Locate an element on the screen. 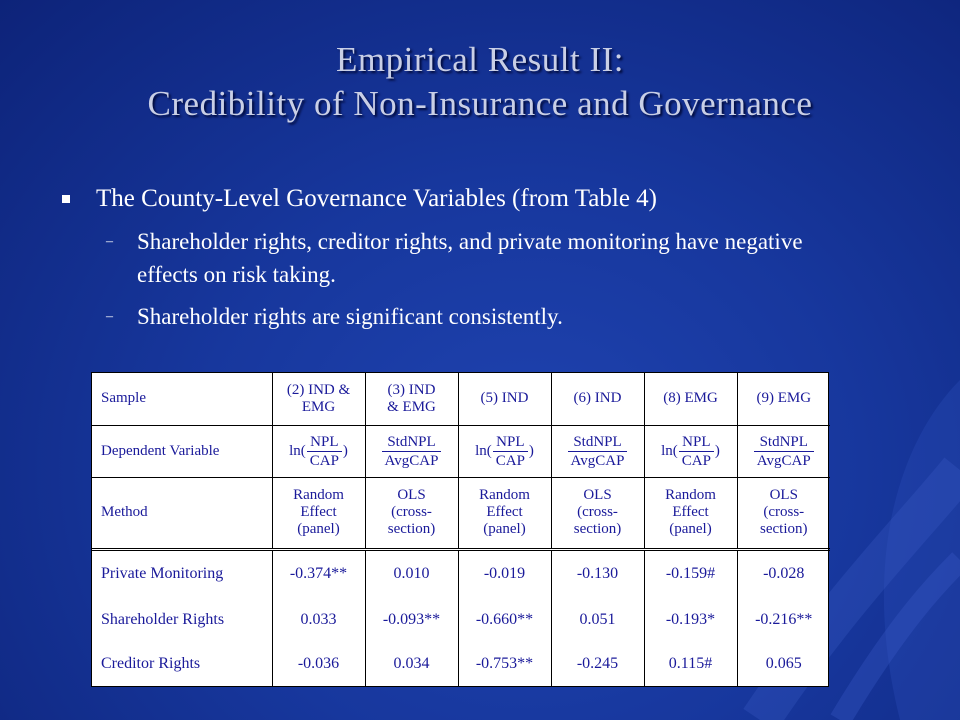 The width and height of the screenshot is (960, 720). sample-cell: (9) EMG is located at coordinates (783, 399).